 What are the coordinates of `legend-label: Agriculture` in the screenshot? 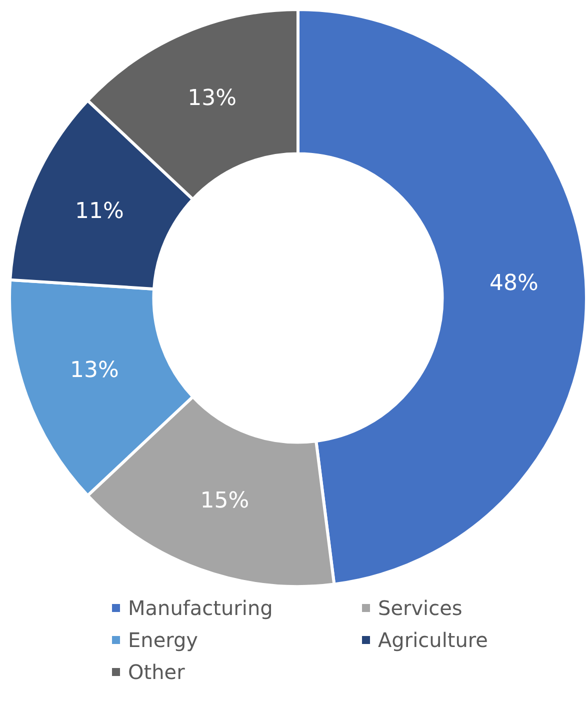 It's located at (433, 640).